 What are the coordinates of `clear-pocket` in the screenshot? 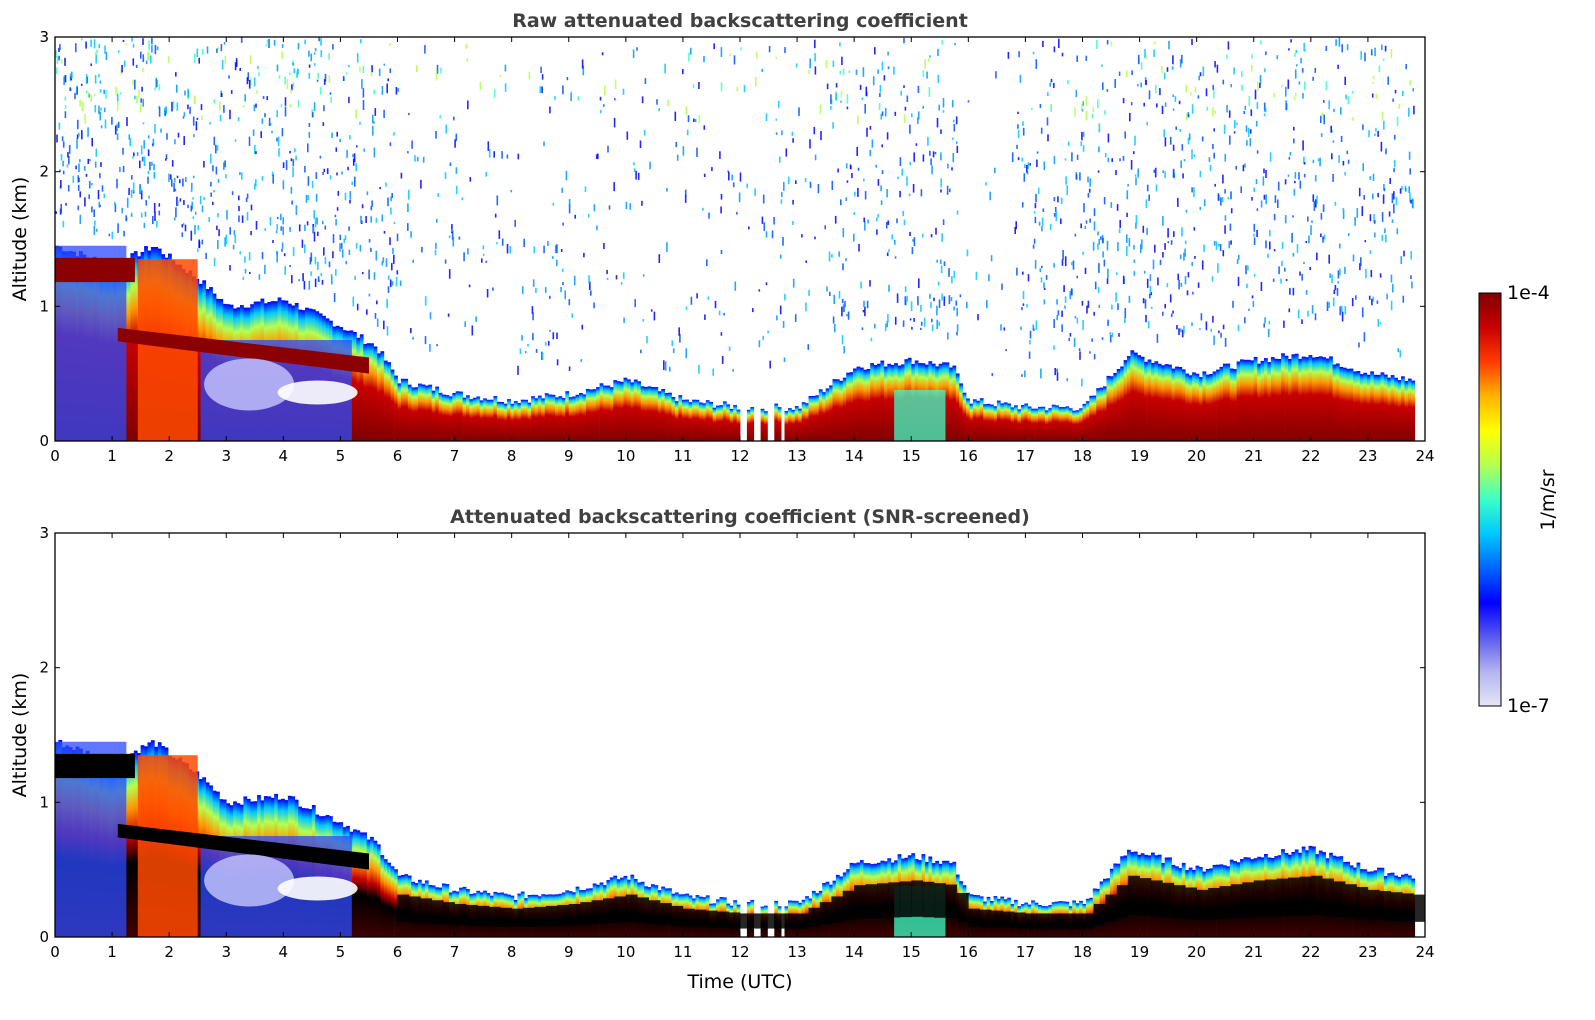 It's located at (249, 384).